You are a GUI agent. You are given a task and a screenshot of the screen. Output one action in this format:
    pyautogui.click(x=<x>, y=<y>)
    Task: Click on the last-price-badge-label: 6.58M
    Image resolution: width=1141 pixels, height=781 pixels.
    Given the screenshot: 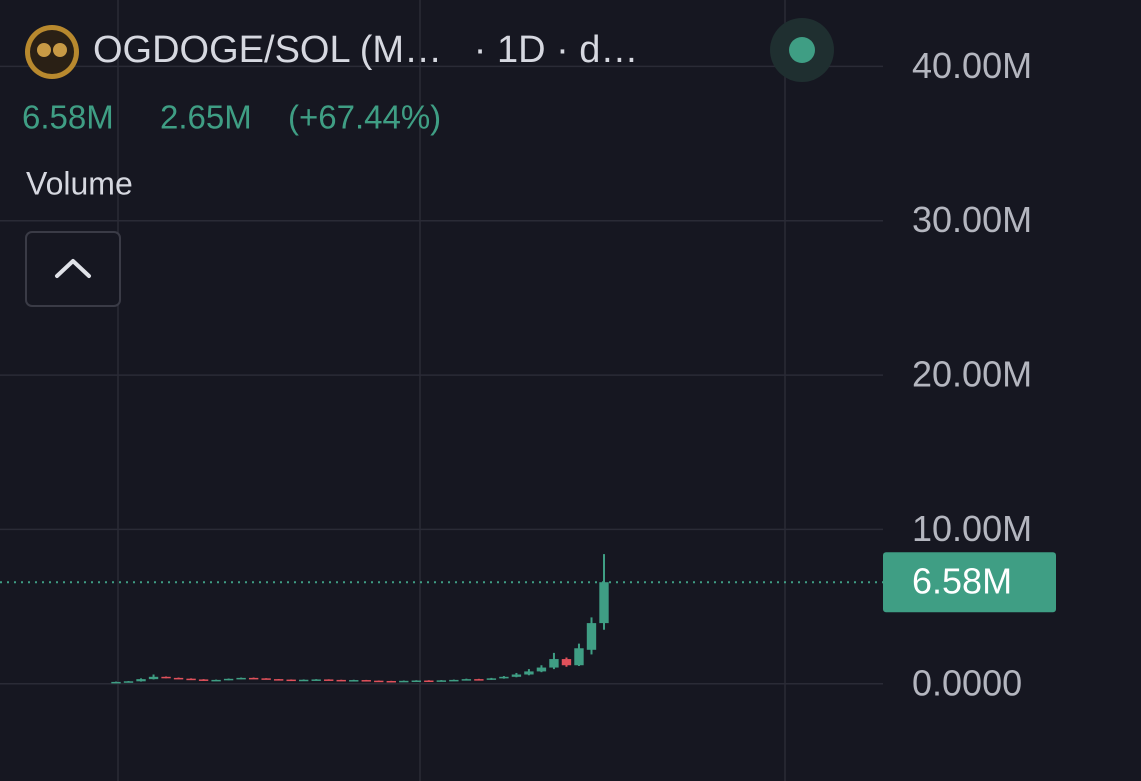 What is the action you would take?
    pyautogui.click(x=962, y=581)
    